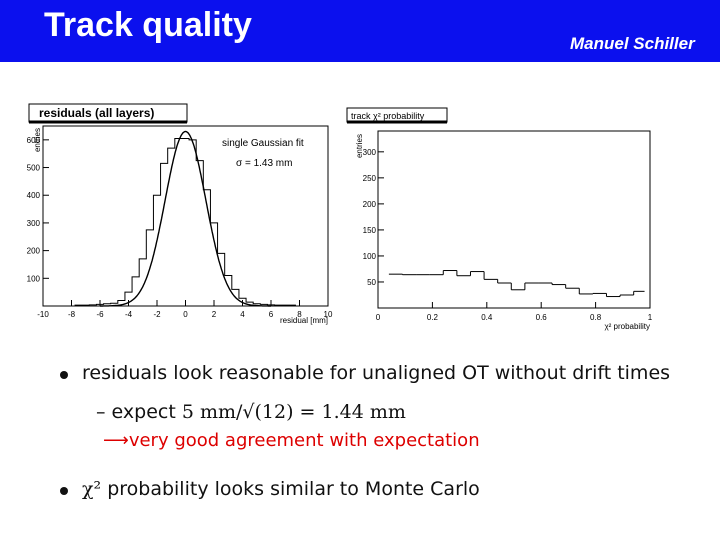  What do you see at coordinates (627, 326) in the screenshot?
I see `chart2-xlabel: χ² probability` at bounding box center [627, 326].